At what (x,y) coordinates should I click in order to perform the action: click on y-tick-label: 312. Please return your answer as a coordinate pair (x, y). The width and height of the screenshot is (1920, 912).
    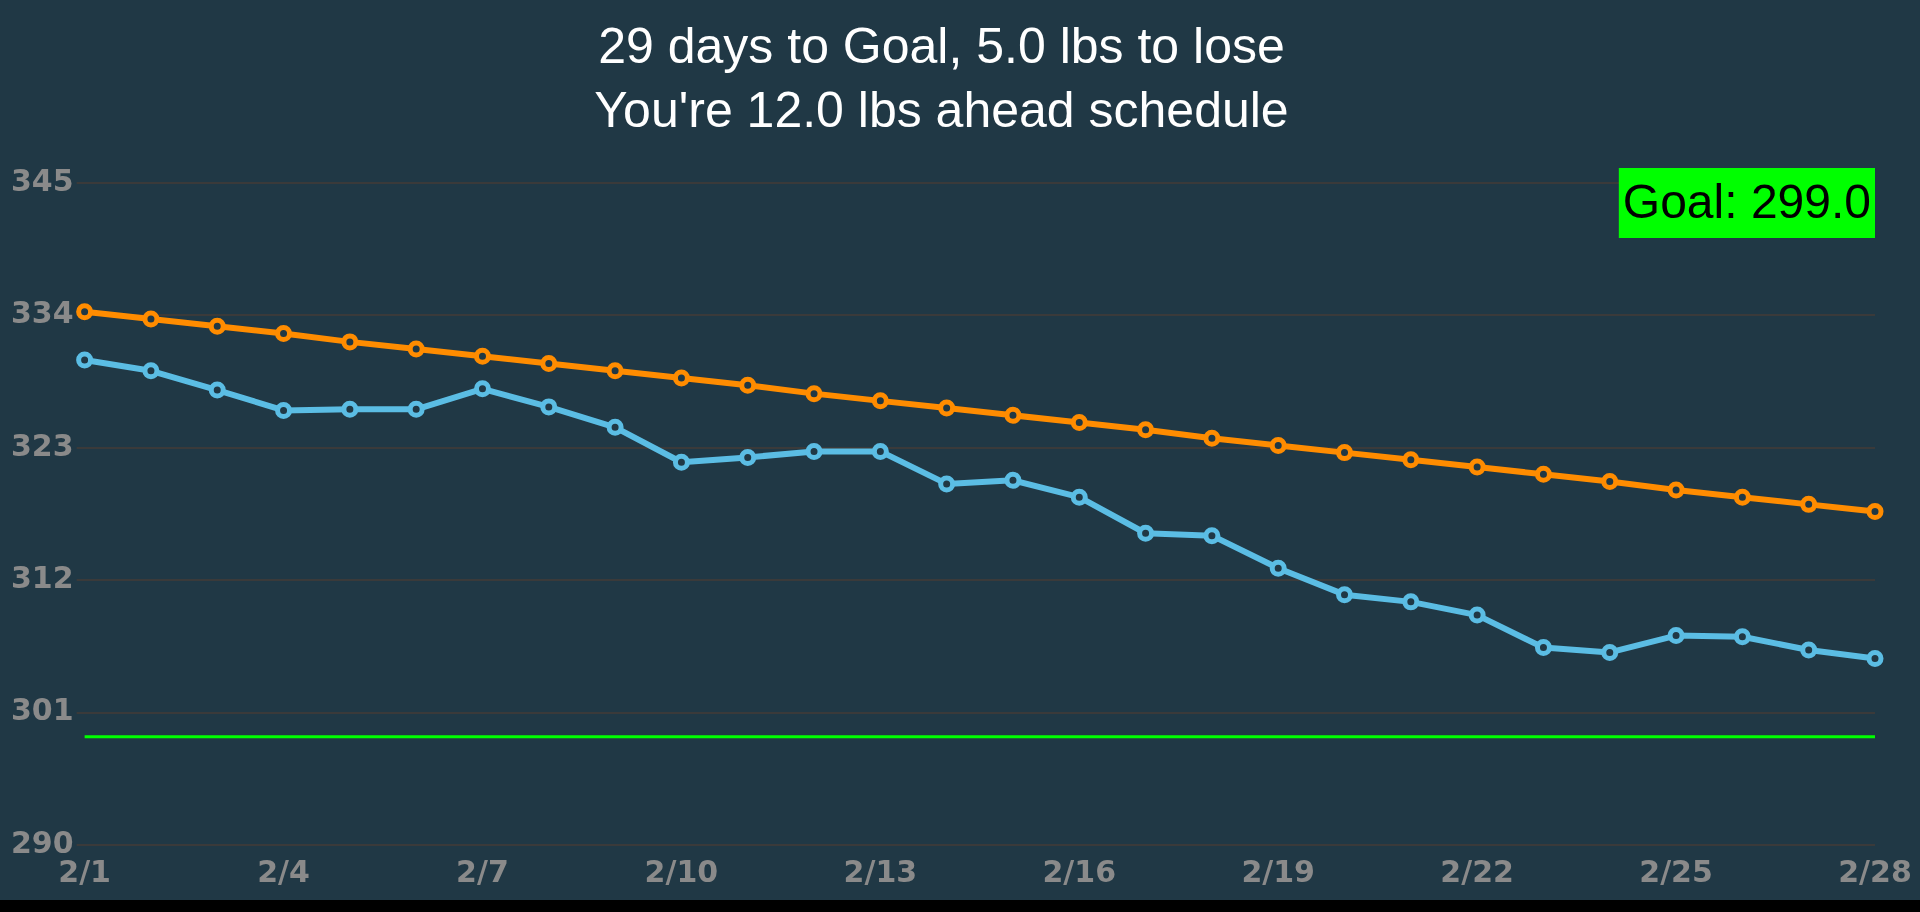
    Looking at the image, I should click on (42, 577).